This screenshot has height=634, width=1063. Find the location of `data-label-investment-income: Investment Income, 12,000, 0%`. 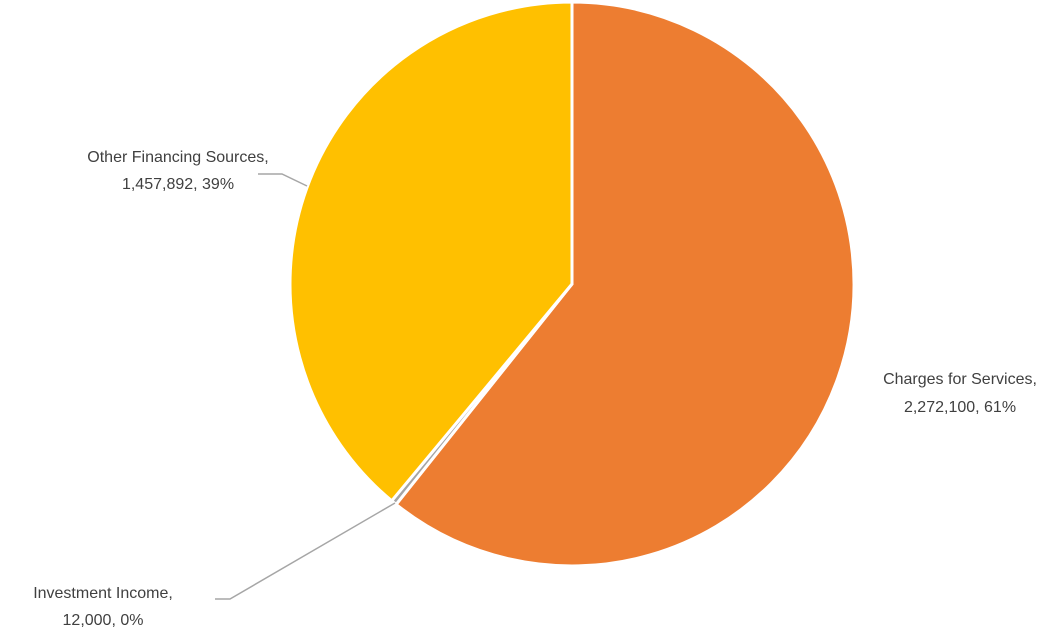

data-label-investment-income: Investment Income, 12,000, 0% is located at coordinates (103, 607).